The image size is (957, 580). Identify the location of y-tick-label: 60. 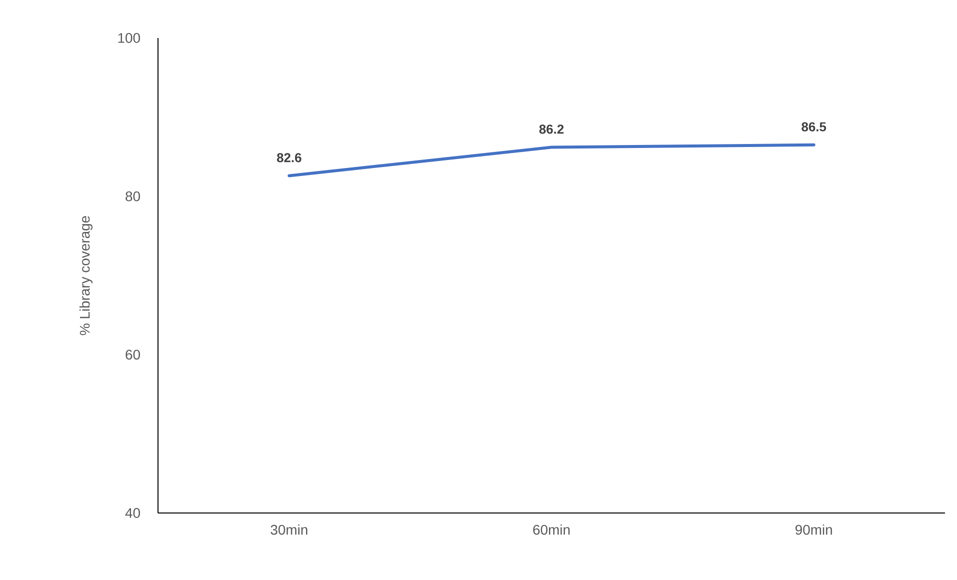
(133, 355).